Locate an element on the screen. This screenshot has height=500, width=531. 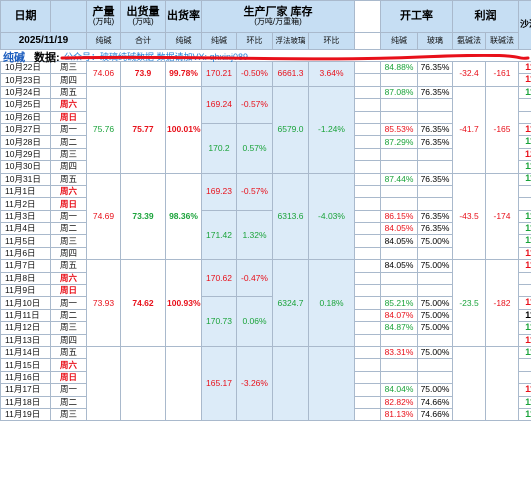
date-cell: 10月29日 is located at coordinates (25, 154).